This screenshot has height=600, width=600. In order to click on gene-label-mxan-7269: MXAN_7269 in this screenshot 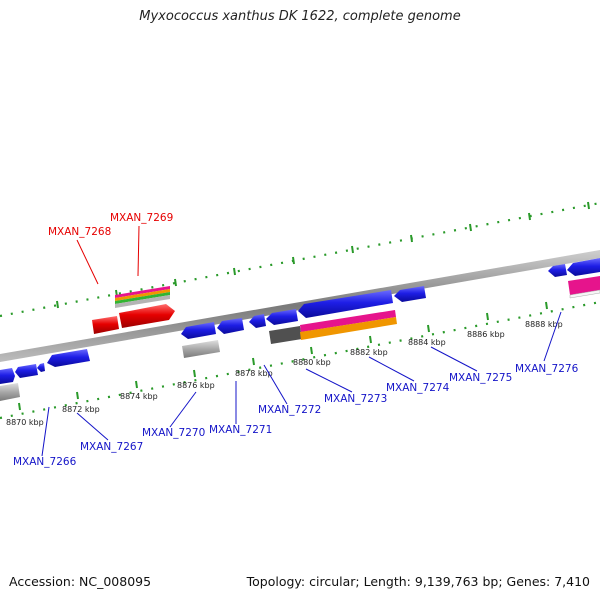, I will do `click(141, 218)`.